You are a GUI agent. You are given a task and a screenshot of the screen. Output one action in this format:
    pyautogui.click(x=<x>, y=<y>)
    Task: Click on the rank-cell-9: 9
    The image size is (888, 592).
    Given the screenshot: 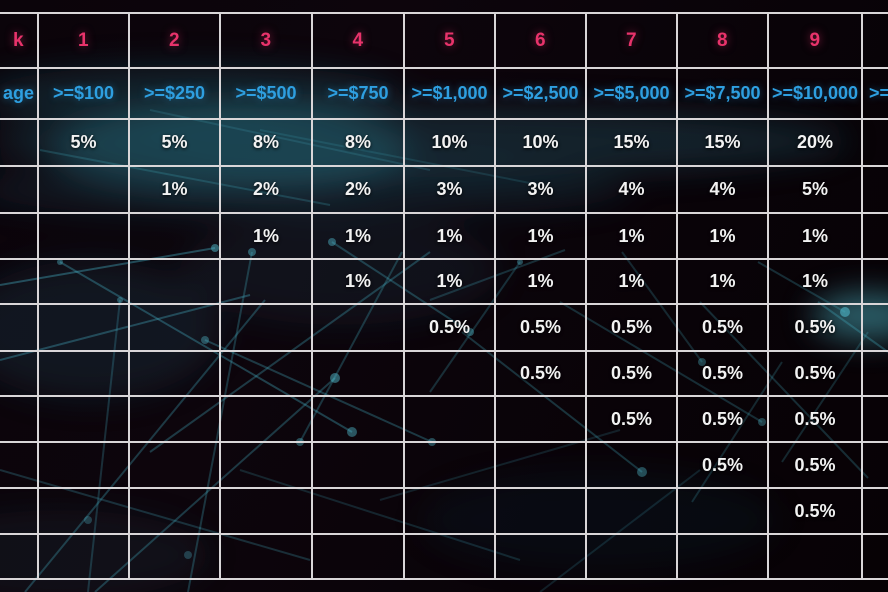 What is the action you would take?
    pyautogui.click(x=816, y=41)
    